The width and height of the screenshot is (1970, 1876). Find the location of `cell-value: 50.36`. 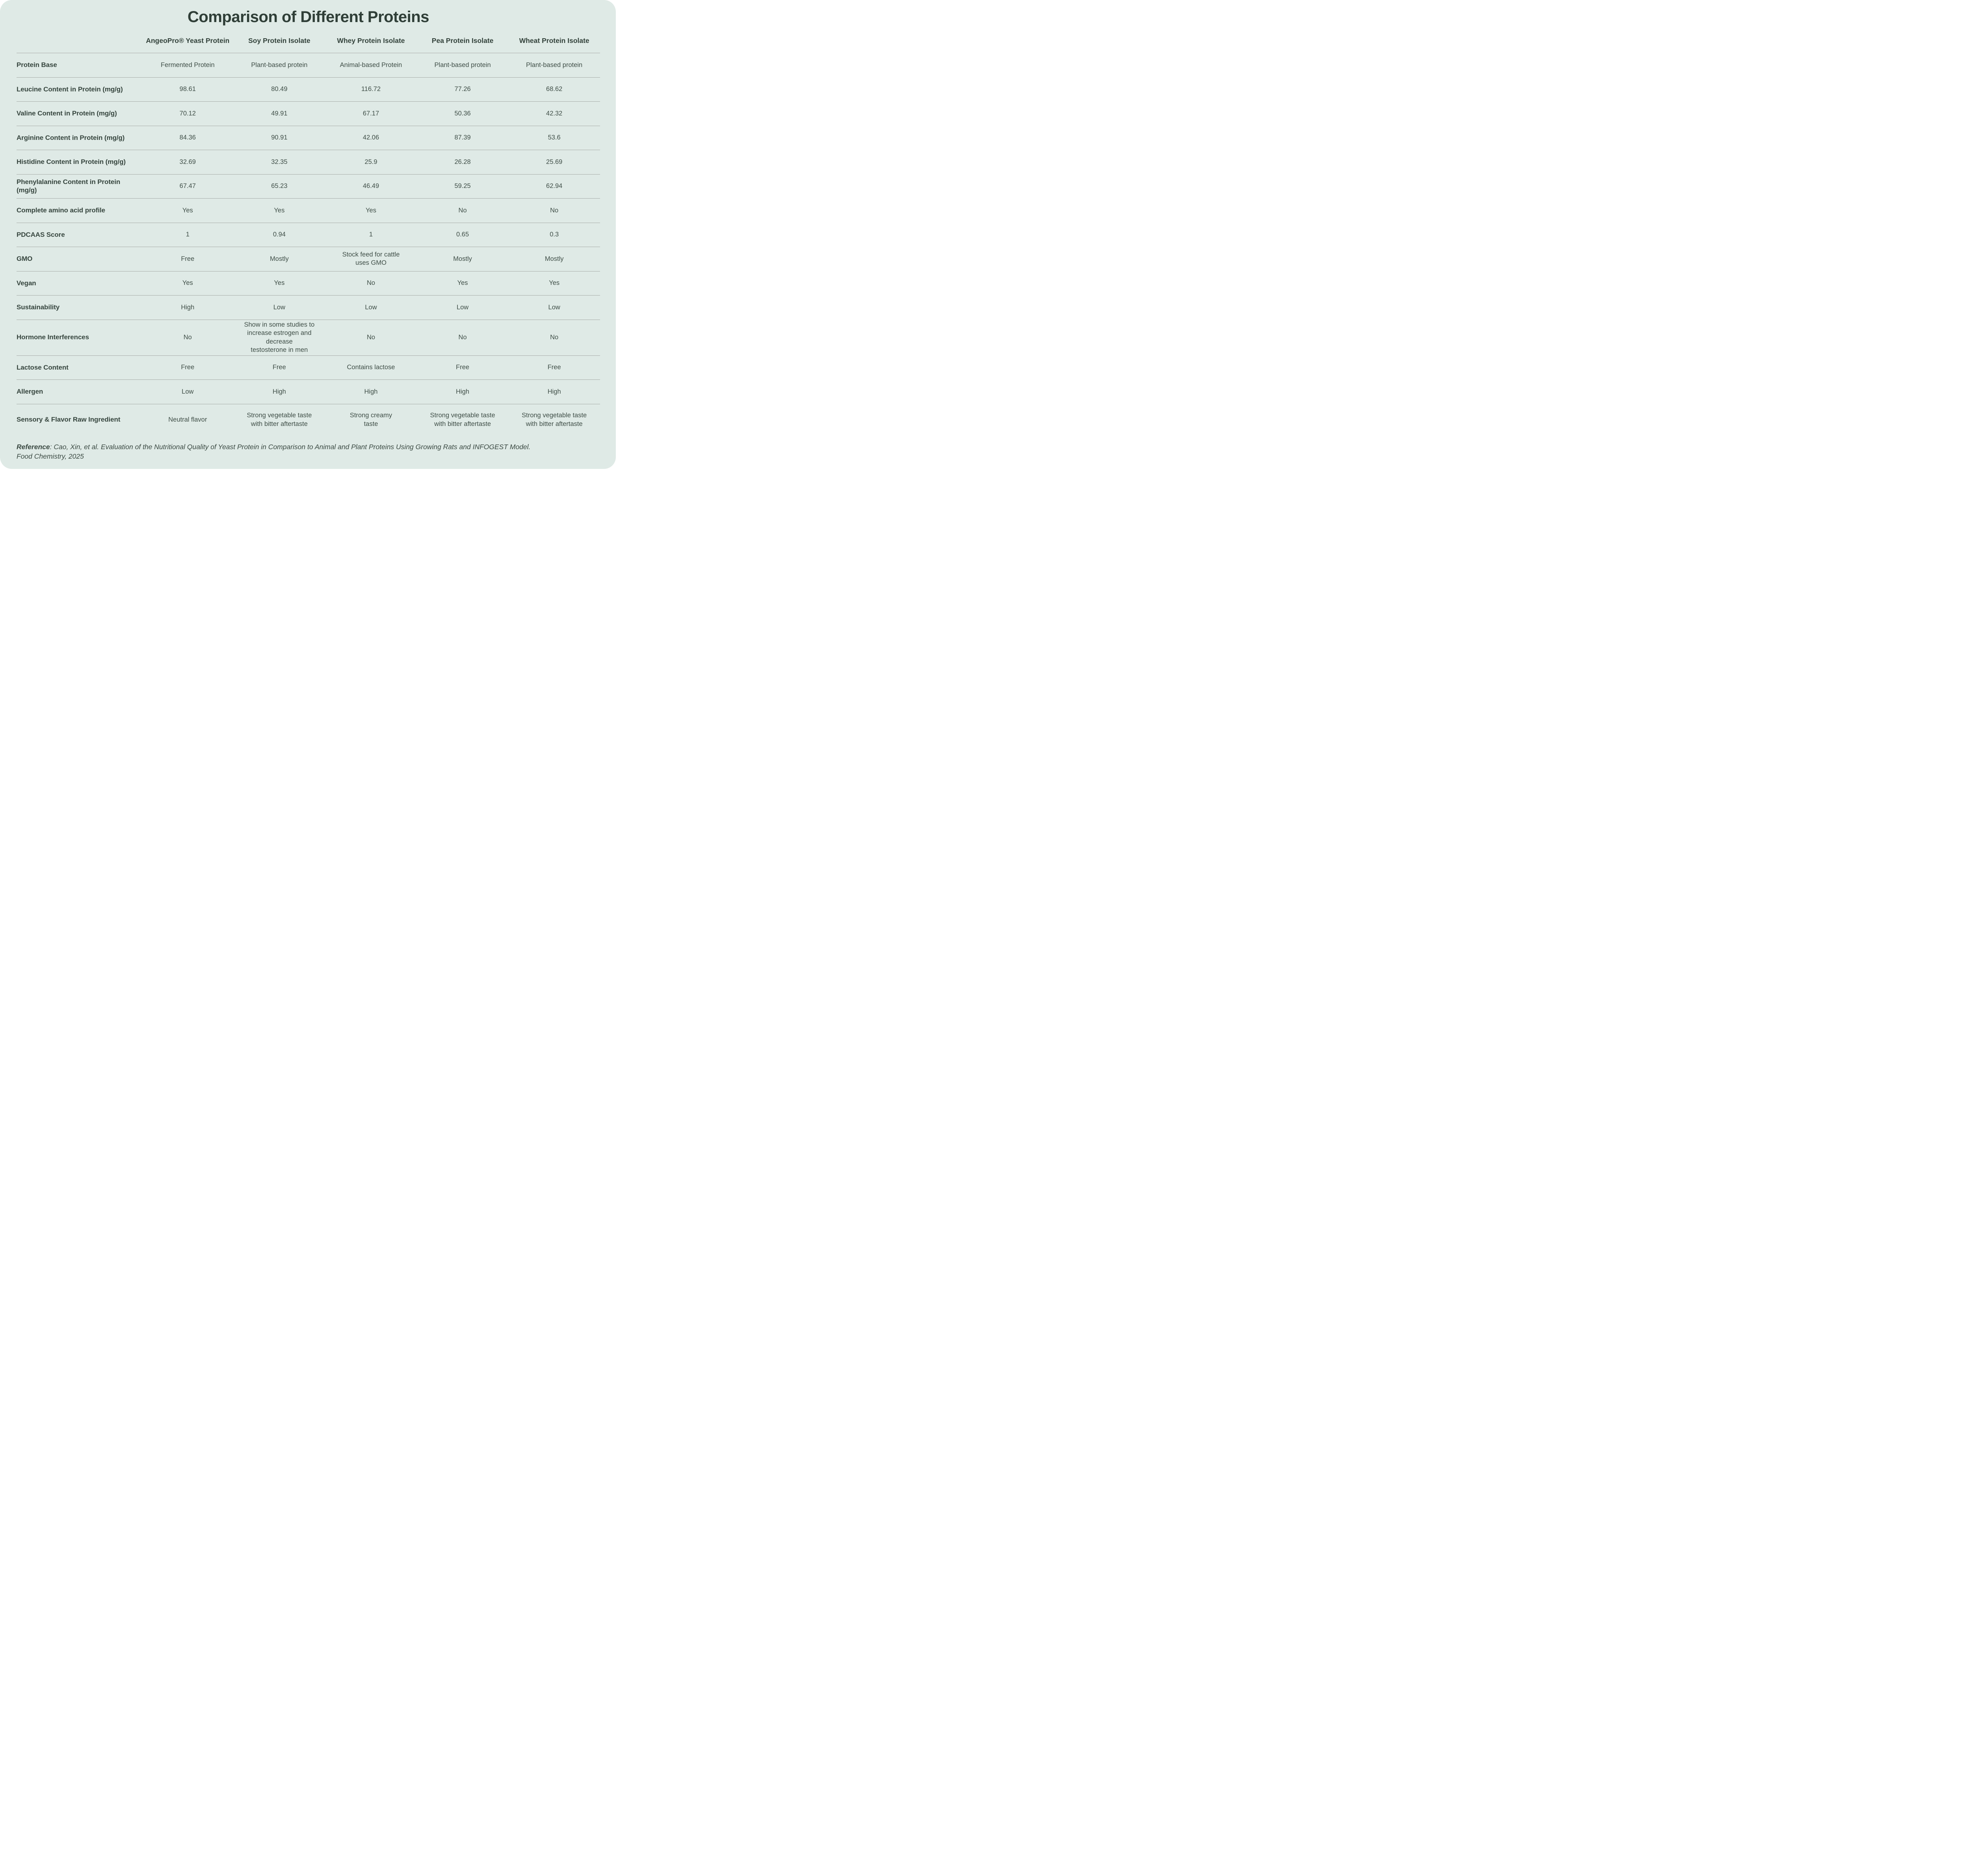

cell-value: 50.36 is located at coordinates (462, 114).